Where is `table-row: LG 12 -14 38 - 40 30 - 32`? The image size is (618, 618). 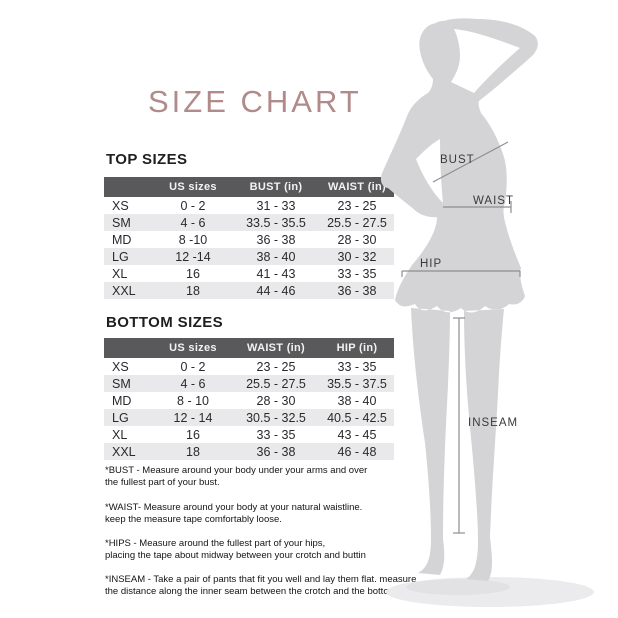
table-row: LG 12 -14 38 - 40 30 - 32 is located at coordinates (249, 256).